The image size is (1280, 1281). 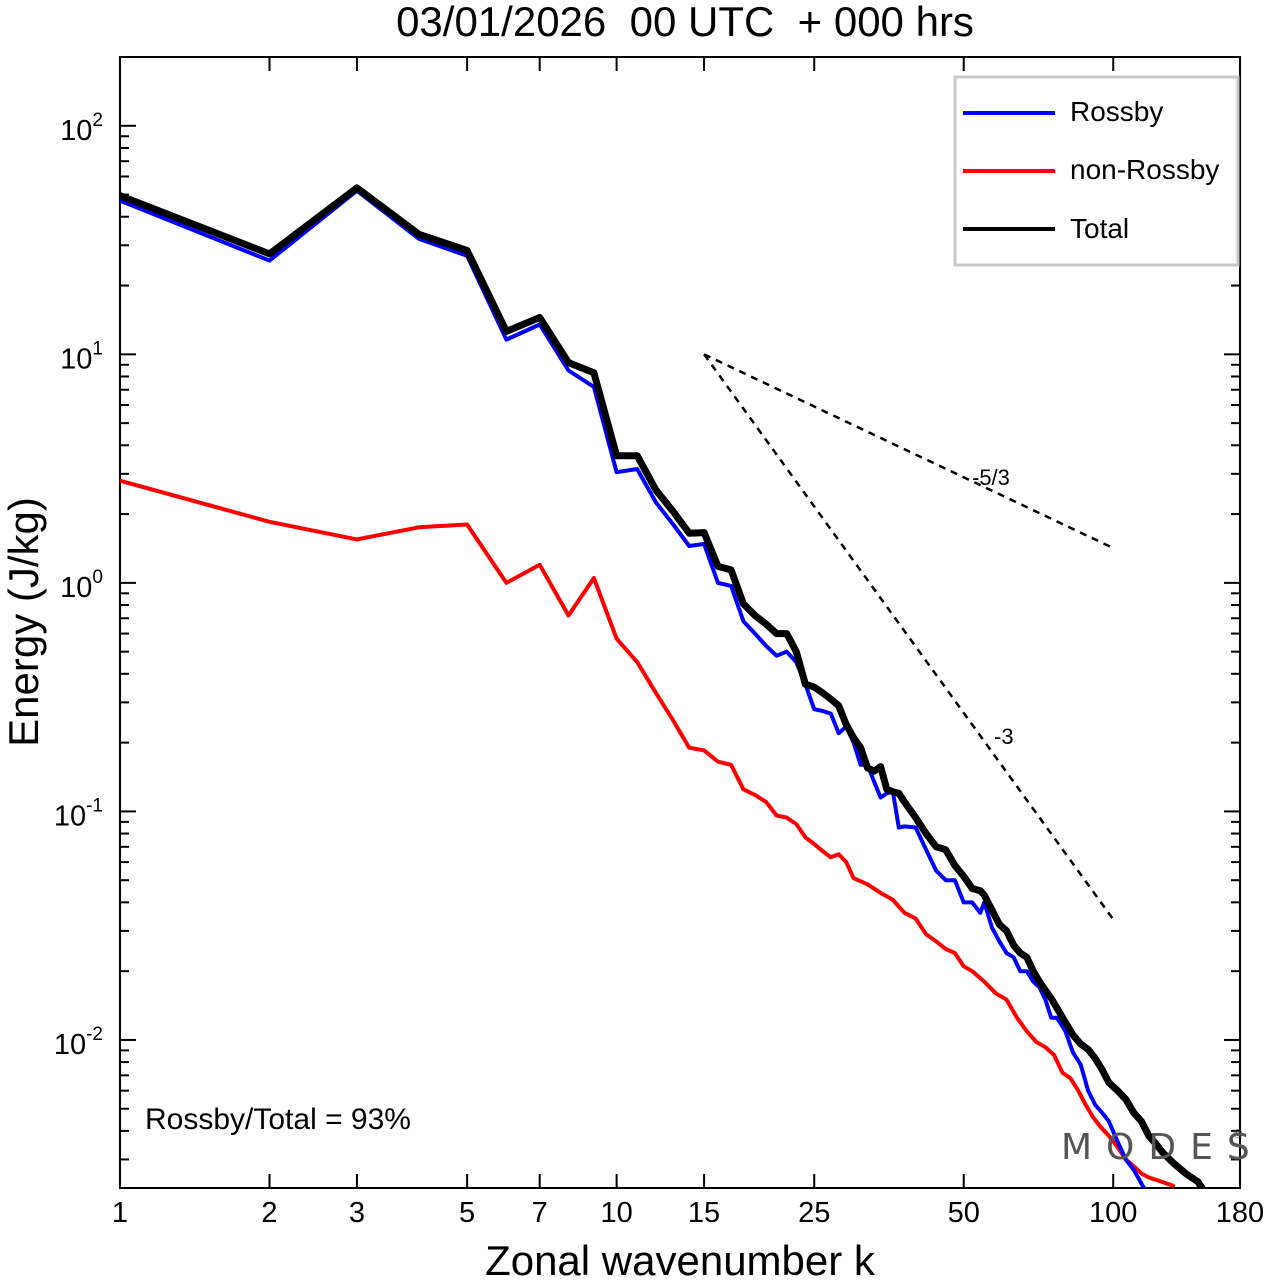 I want to click on legend: Rossby non-Rossby Total, so click(x=1096, y=171).